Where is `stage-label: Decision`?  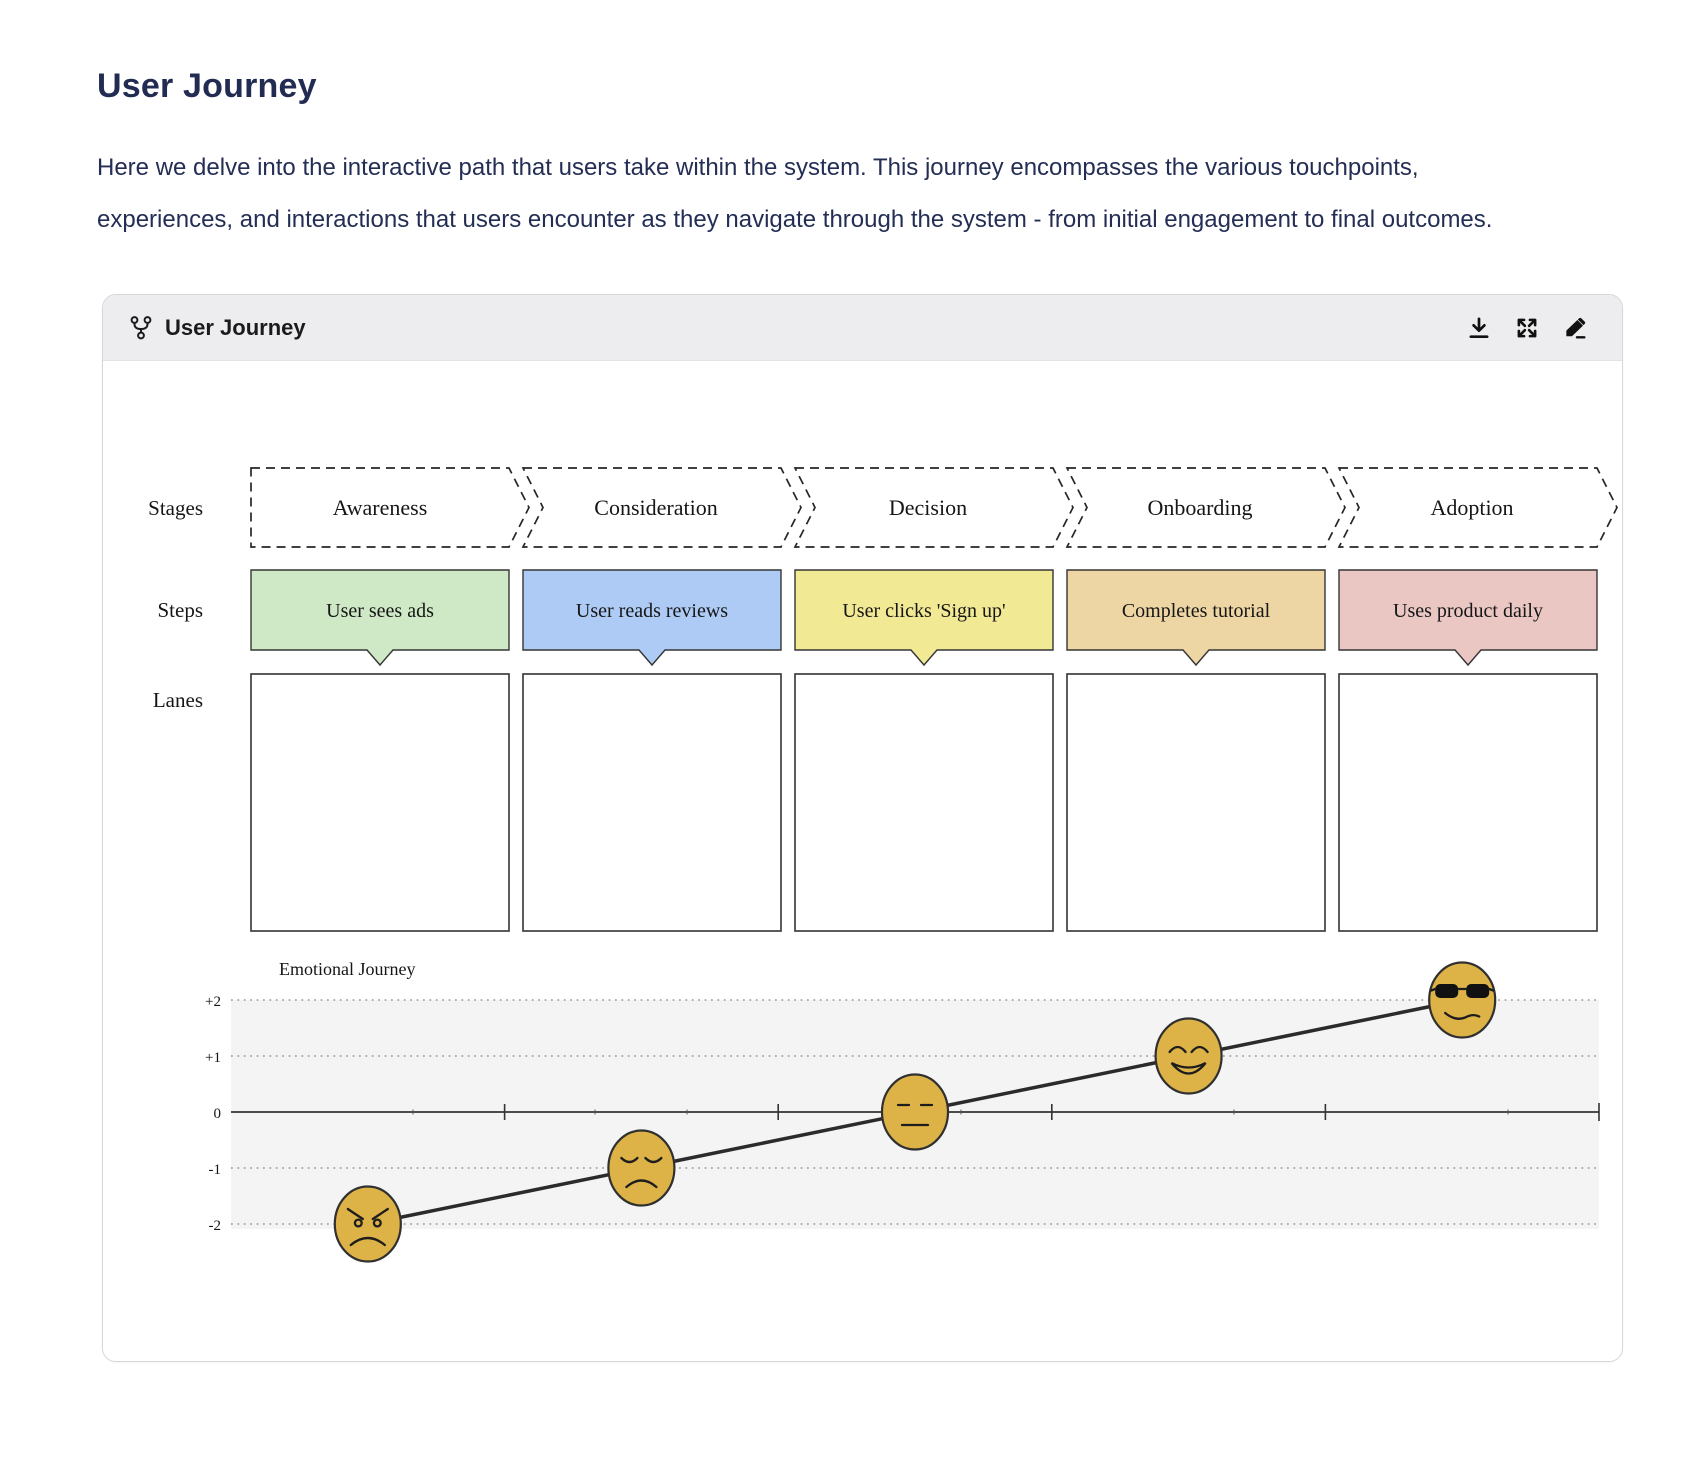
stage-label: Decision is located at coordinates (928, 507).